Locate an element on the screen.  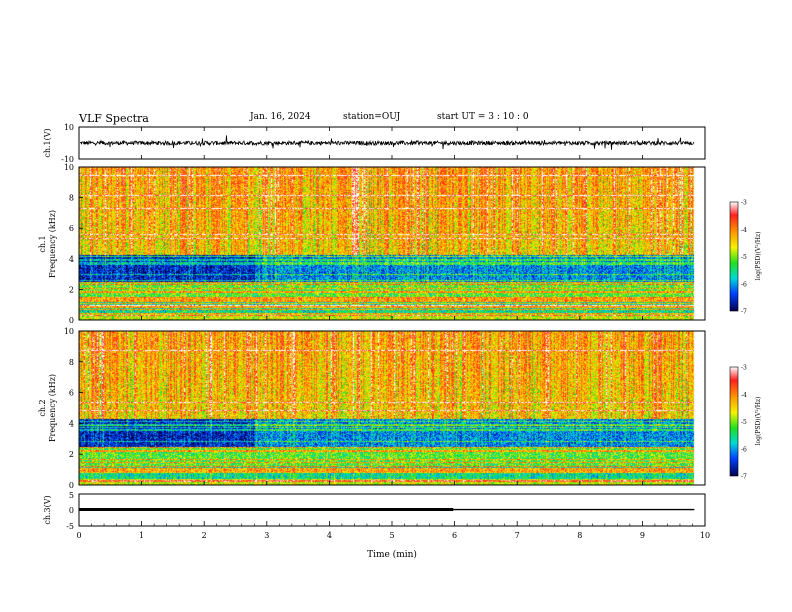
ch3-ytick-bottom: -5 is located at coordinates (70, 526).